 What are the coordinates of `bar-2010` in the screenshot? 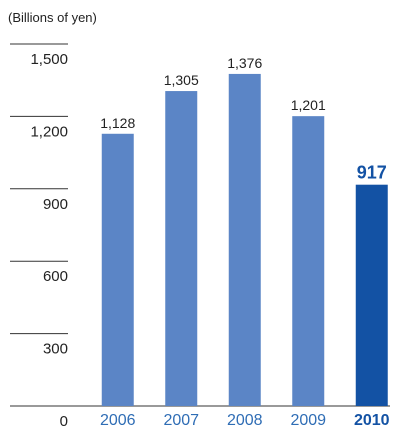 It's located at (371, 295).